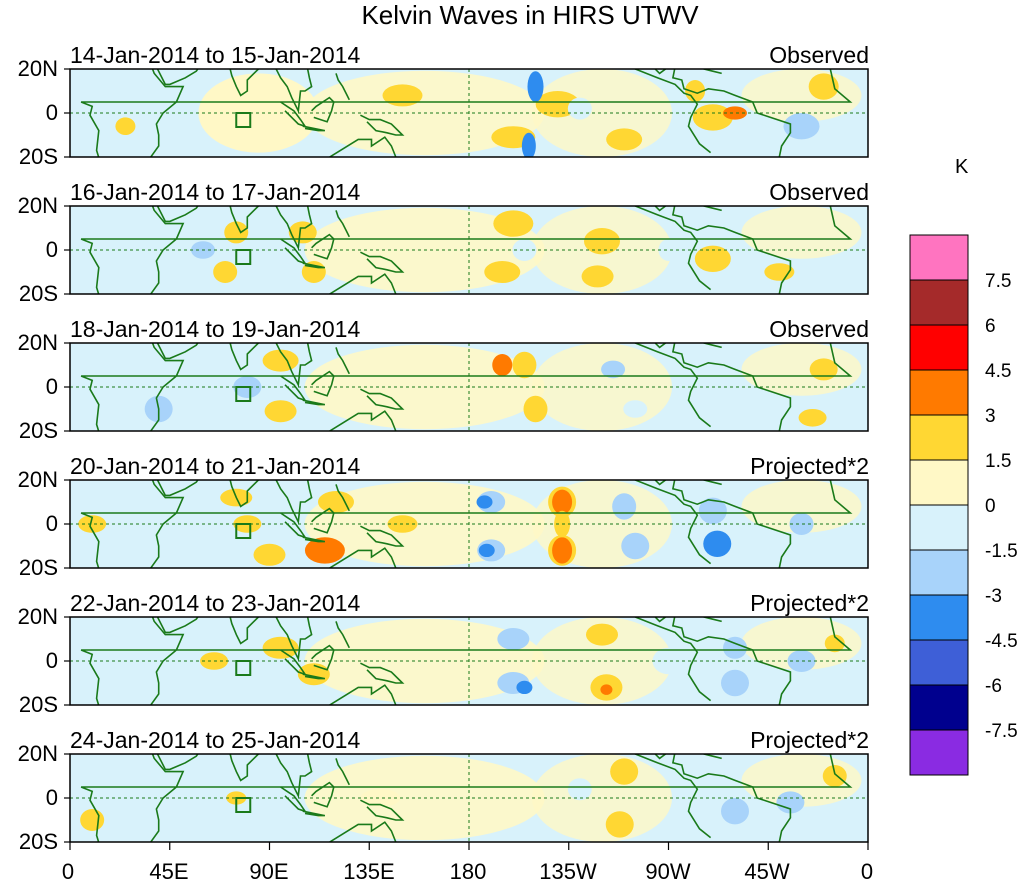 This screenshot has height=887, width=1024. What do you see at coordinates (68, 871) in the screenshot?
I see `lon-label-0: 0` at bounding box center [68, 871].